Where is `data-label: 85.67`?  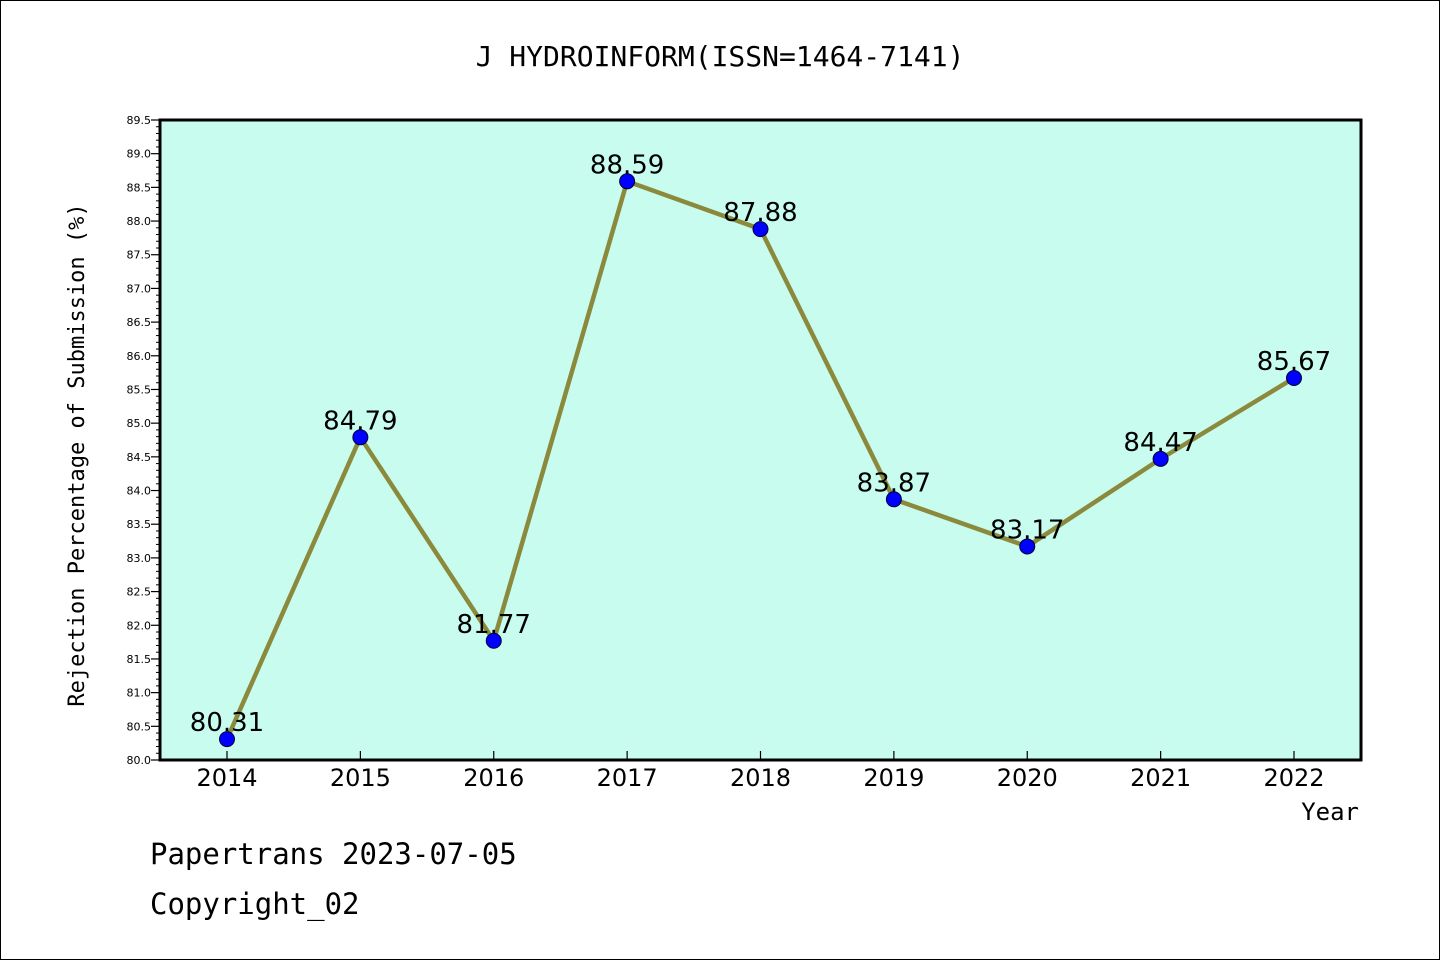 data-label: 85.67 is located at coordinates (1294, 362).